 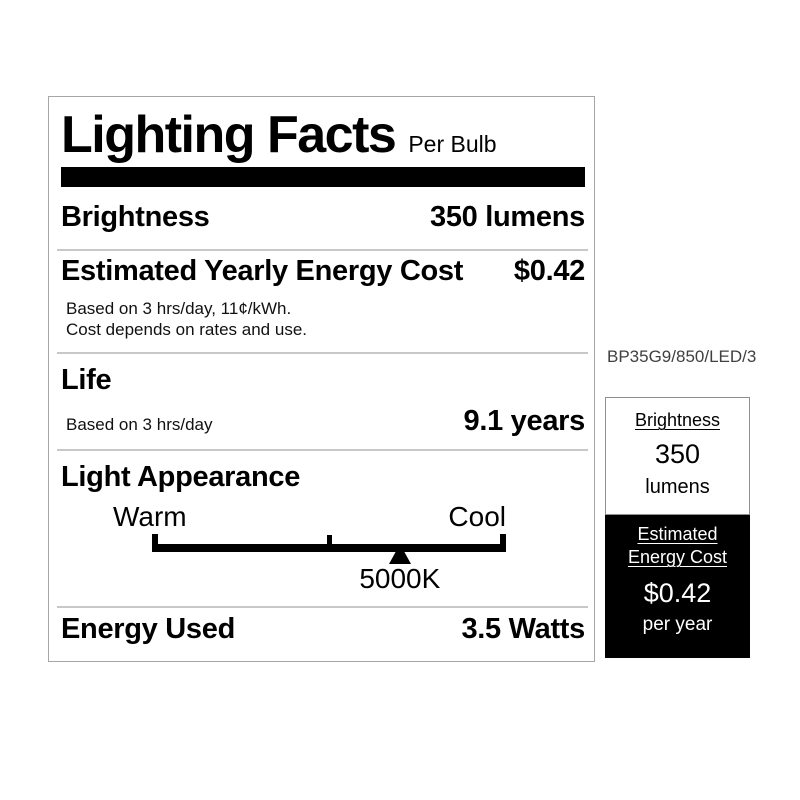 What do you see at coordinates (549, 271) in the screenshot?
I see `energy-cost-value: $0.42` at bounding box center [549, 271].